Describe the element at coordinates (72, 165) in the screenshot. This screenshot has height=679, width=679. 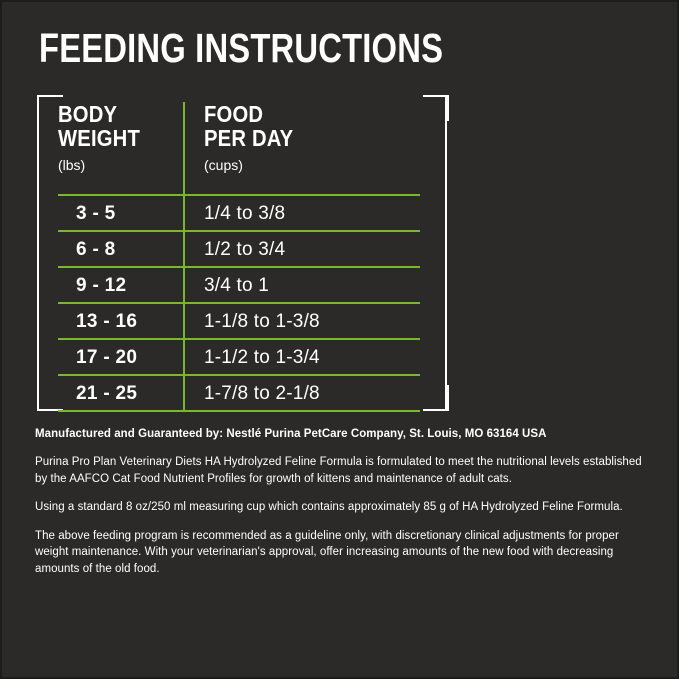
I see `column-header-body-weight-unit: (lbs)` at that location.